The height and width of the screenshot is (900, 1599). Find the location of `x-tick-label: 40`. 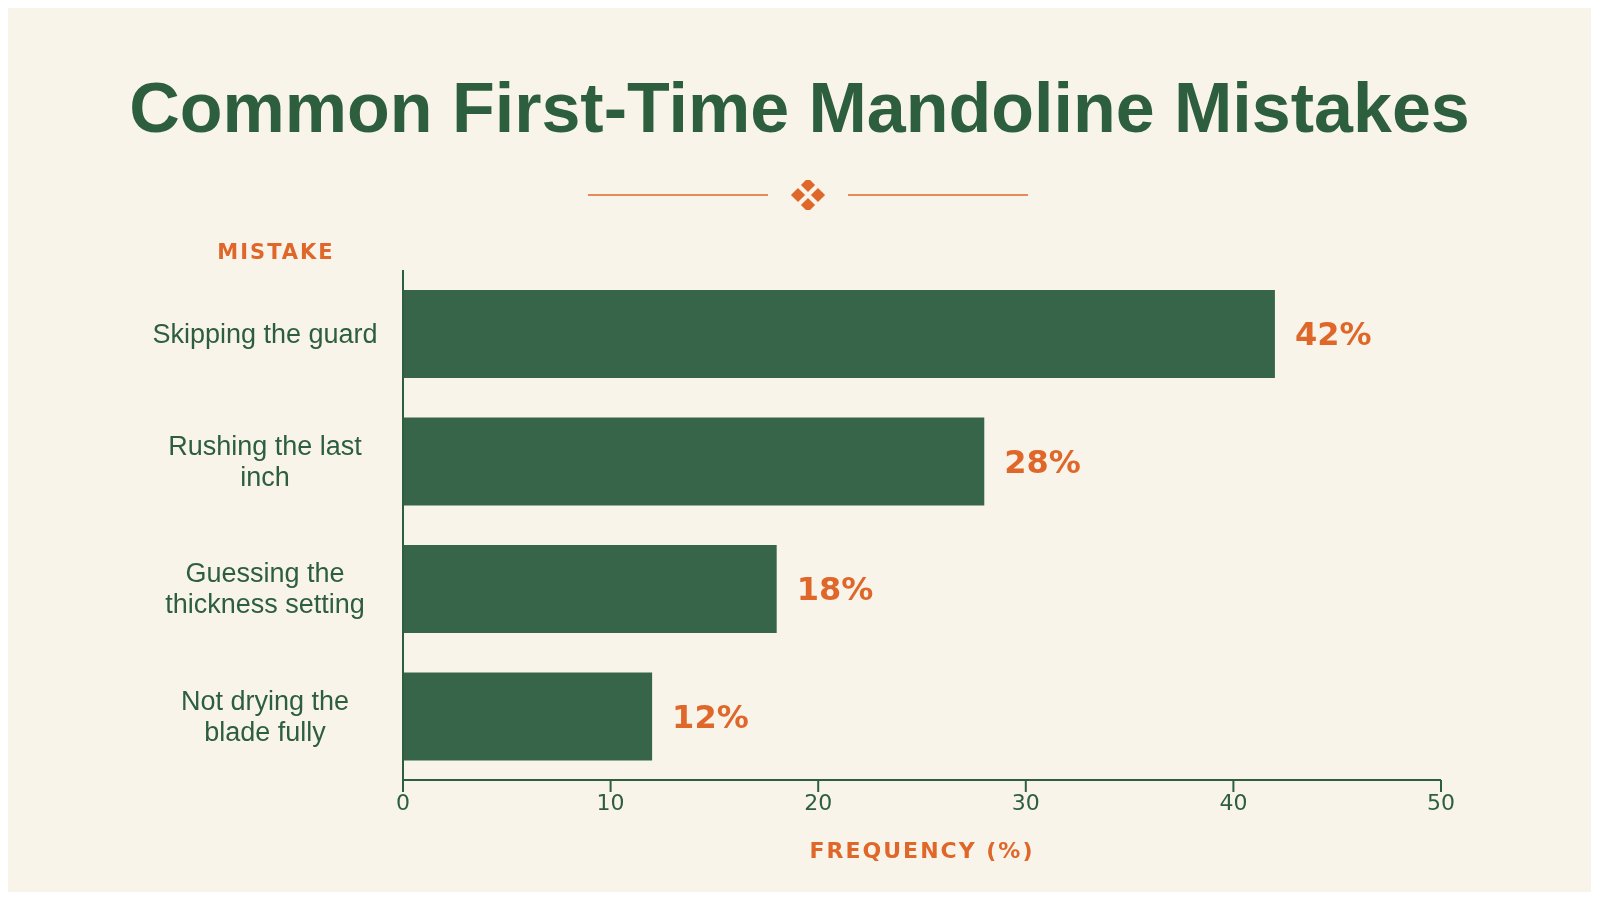

x-tick-label: 40 is located at coordinates (1233, 802).